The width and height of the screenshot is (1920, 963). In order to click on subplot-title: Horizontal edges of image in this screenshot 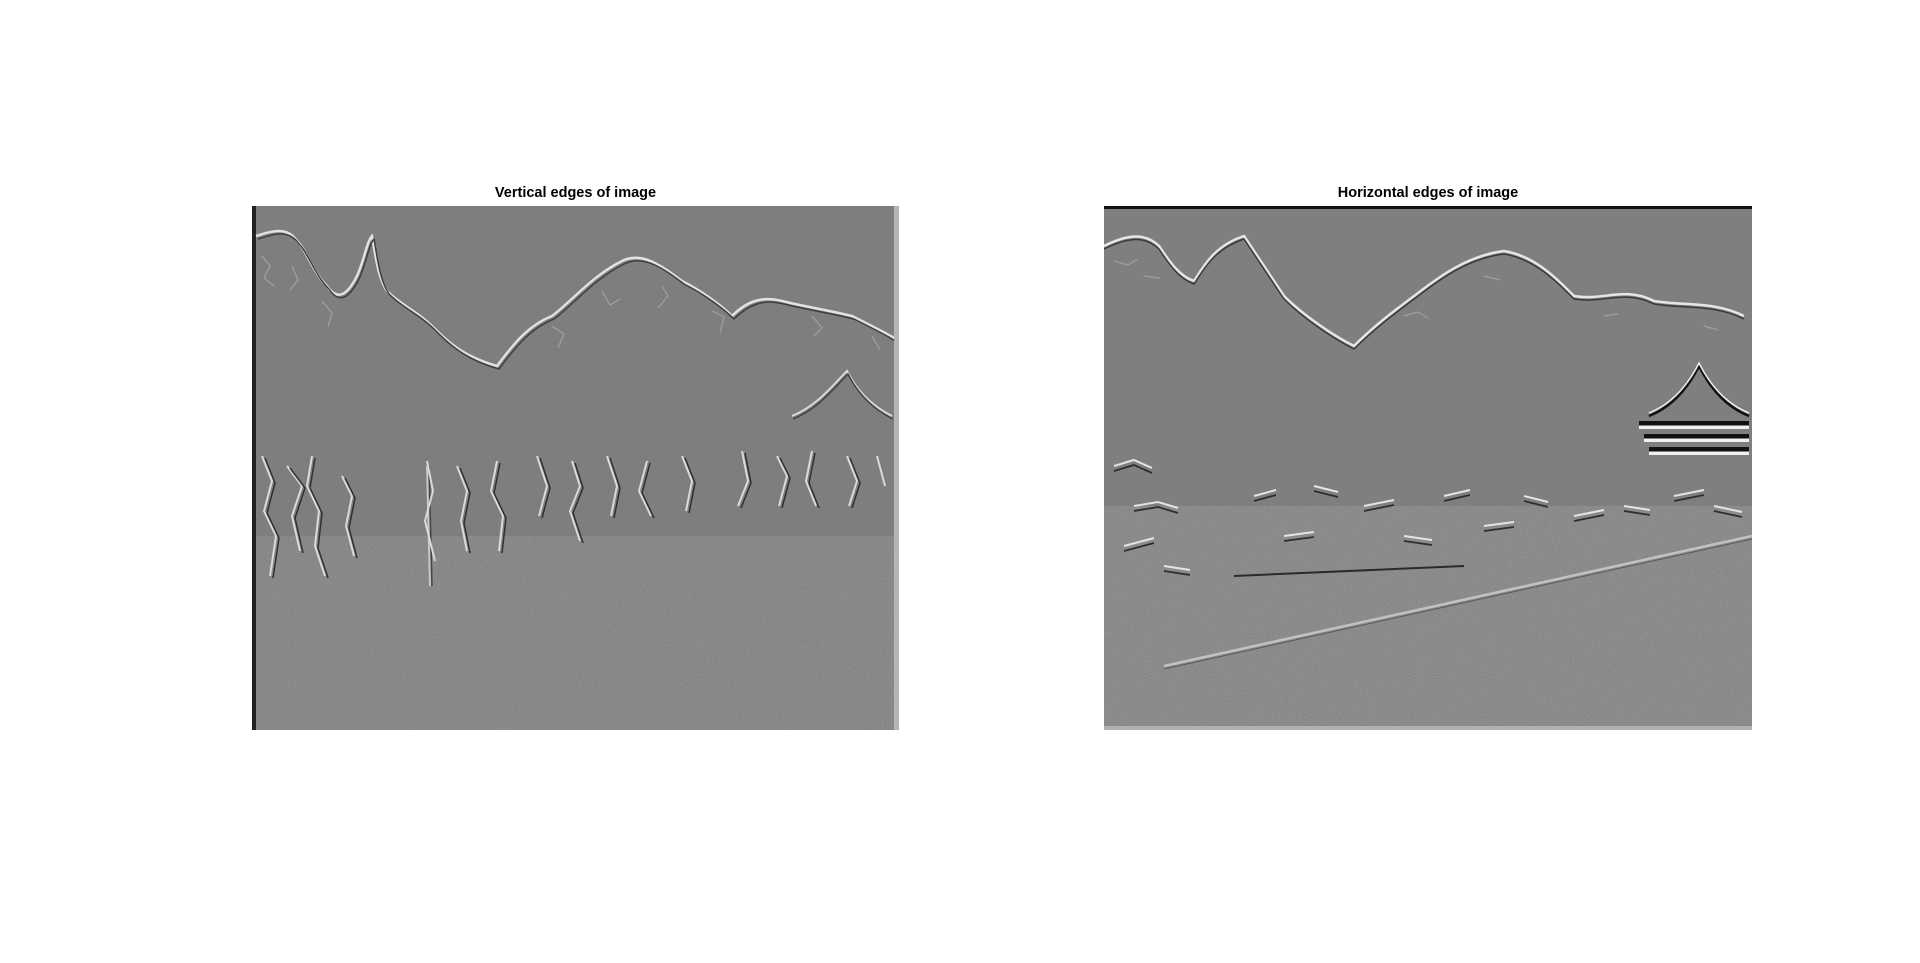, I will do `click(1428, 193)`.